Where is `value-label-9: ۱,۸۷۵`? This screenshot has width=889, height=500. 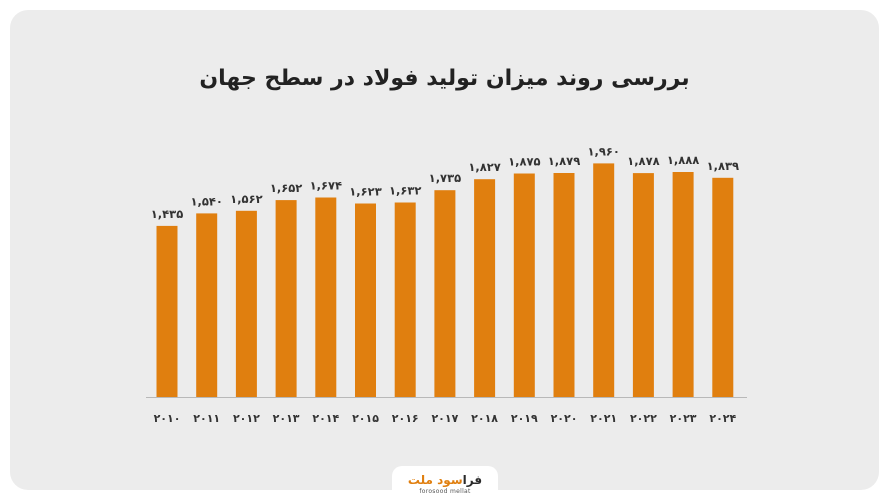 value-label-9: ۱,۸۷۵ is located at coordinates (524, 162).